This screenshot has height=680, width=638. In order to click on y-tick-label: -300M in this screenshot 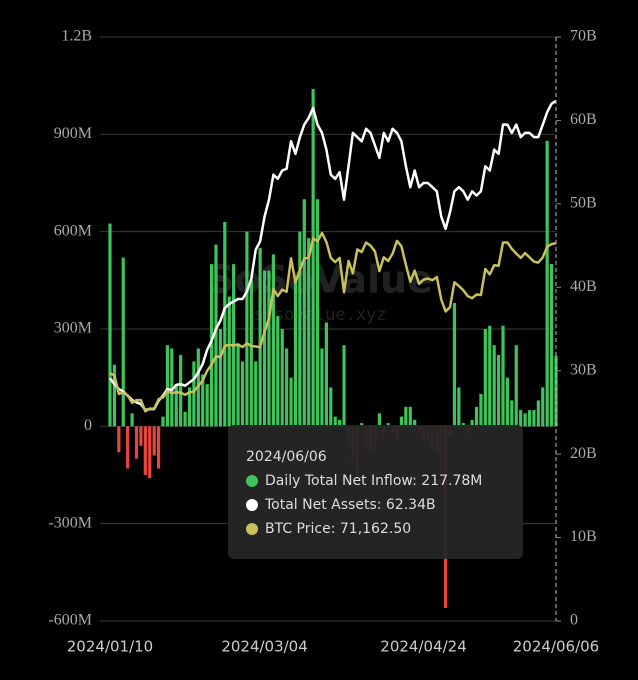, I will do `click(70, 522)`.